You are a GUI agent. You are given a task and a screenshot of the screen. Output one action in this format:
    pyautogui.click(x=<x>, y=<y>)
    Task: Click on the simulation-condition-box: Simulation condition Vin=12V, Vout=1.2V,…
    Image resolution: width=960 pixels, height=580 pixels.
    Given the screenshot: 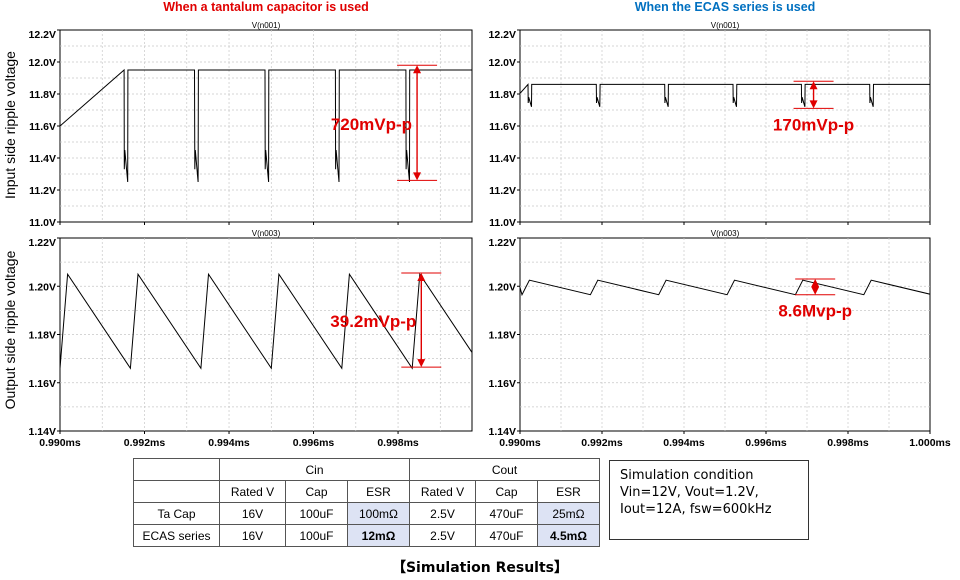 What is the action you would take?
    pyautogui.click(x=709, y=500)
    